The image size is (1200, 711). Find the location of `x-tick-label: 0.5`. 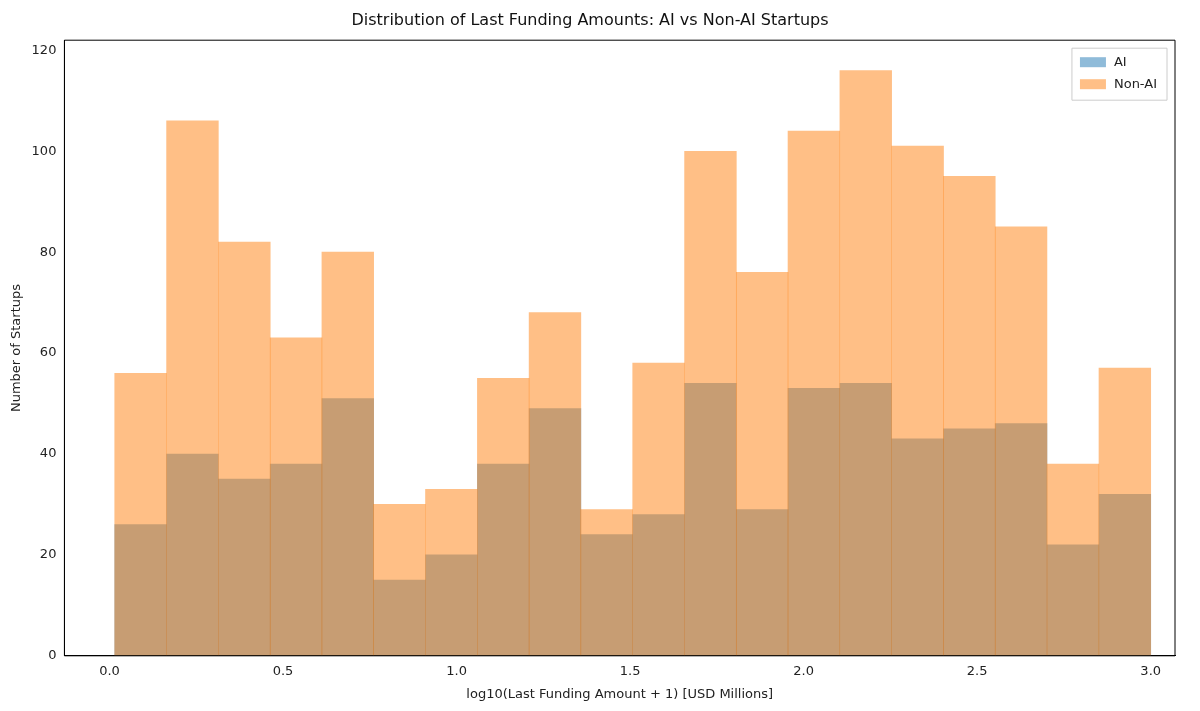

x-tick-label: 0.5 is located at coordinates (283, 670).